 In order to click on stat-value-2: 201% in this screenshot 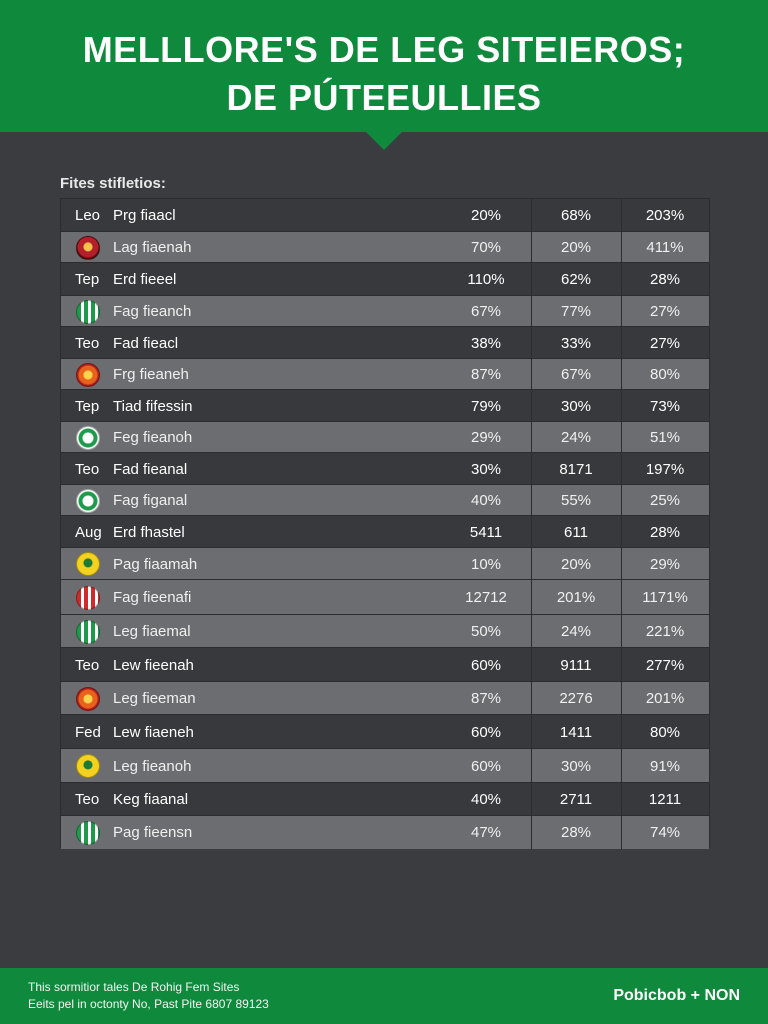, I will do `click(576, 597)`.